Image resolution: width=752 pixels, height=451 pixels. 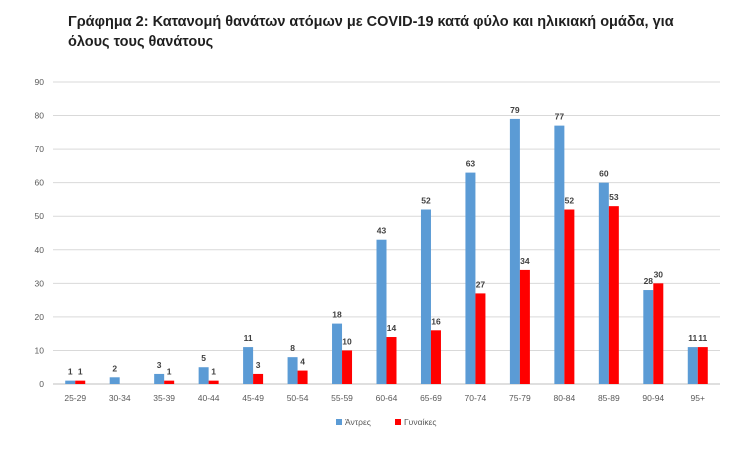 I want to click on x-tick-label: 45-49, so click(x=253, y=398).